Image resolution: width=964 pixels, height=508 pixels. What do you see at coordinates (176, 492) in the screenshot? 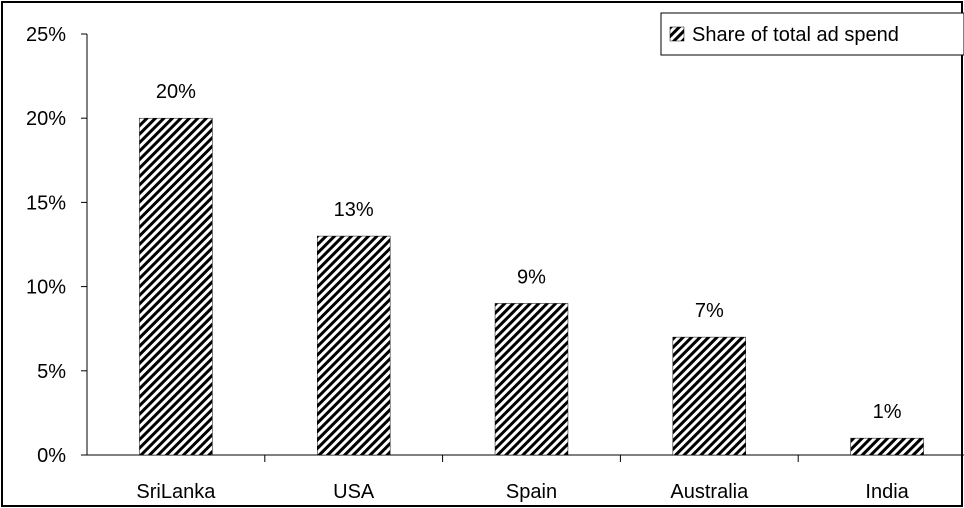
I see `x-category-label: SriLanka` at bounding box center [176, 492].